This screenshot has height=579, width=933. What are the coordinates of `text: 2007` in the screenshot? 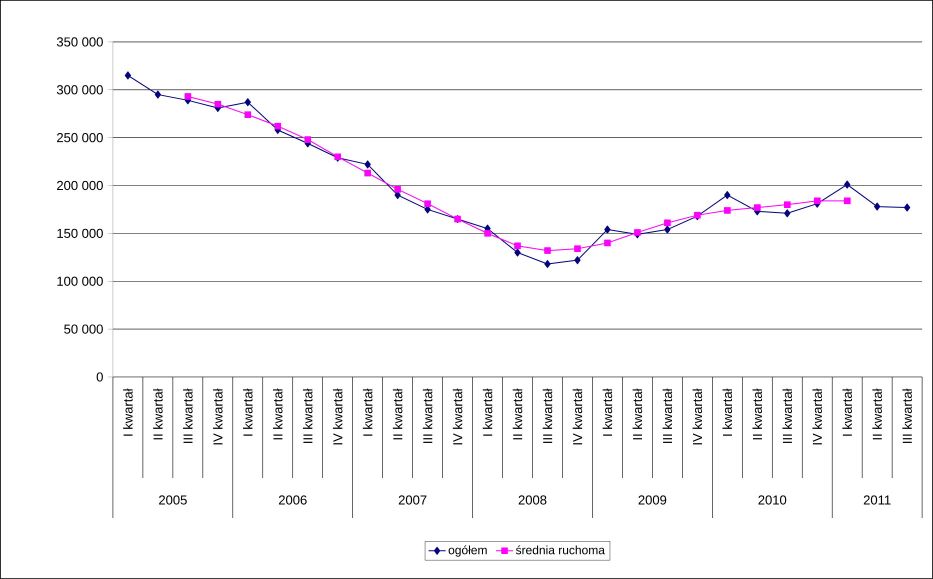 It's located at (412, 500).